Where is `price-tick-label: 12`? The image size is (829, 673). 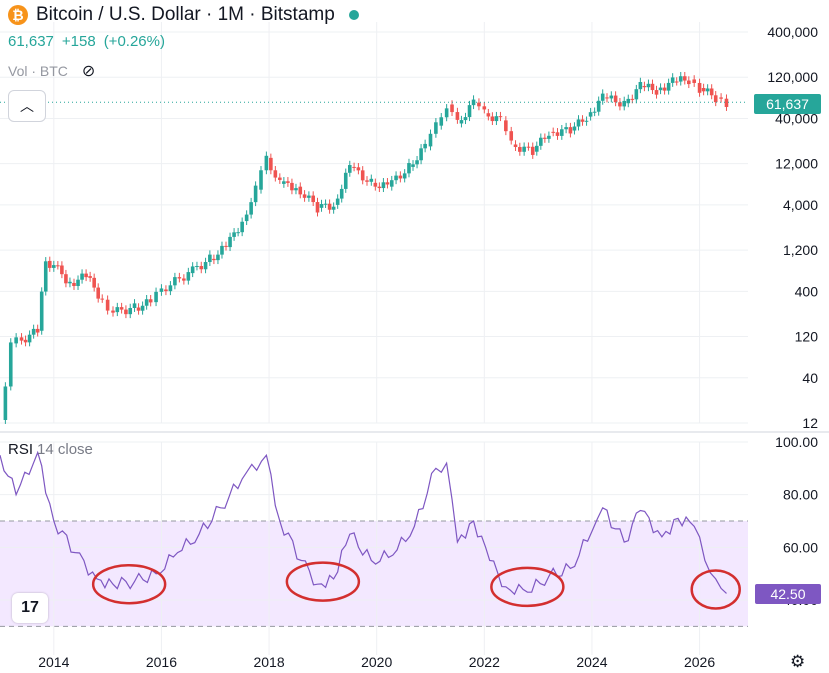
price-tick-label: 12 is located at coordinates (810, 423).